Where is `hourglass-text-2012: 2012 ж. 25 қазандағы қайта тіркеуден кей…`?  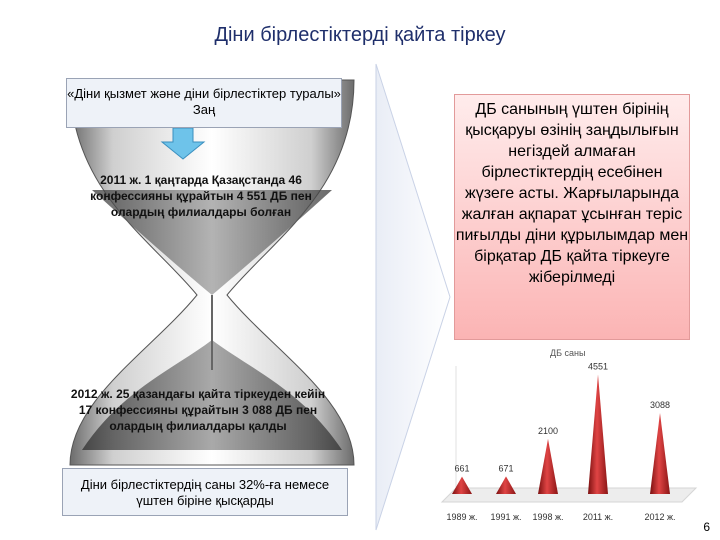
hourglass-text-2012: 2012 ж. 25 қазандағы қайта тіркеуден кей… is located at coordinates (198, 410).